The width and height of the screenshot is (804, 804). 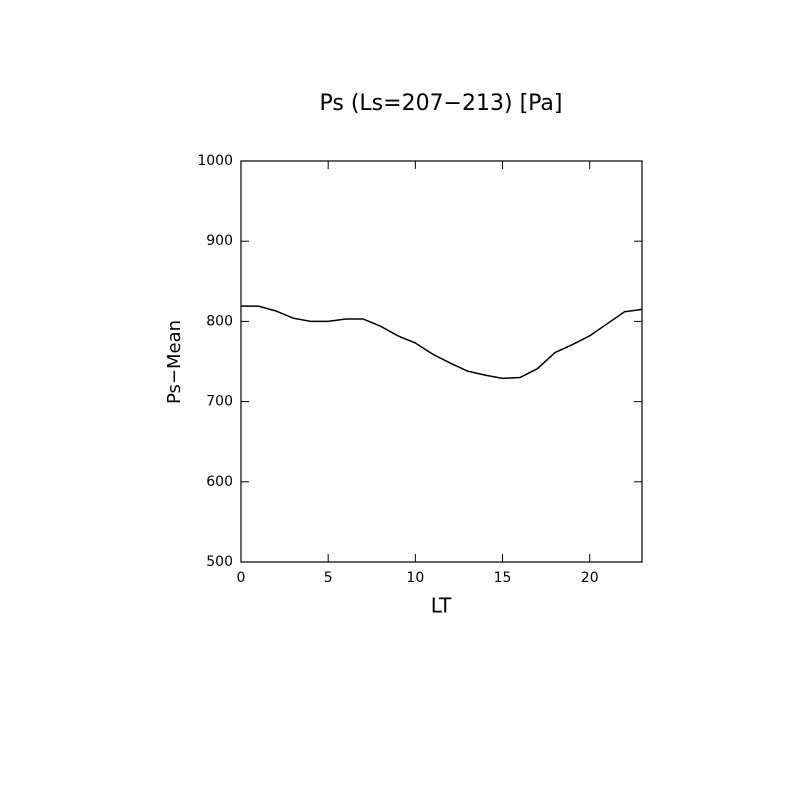 What do you see at coordinates (441, 606) in the screenshot?
I see `x-axis-label: LT` at bounding box center [441, 606].